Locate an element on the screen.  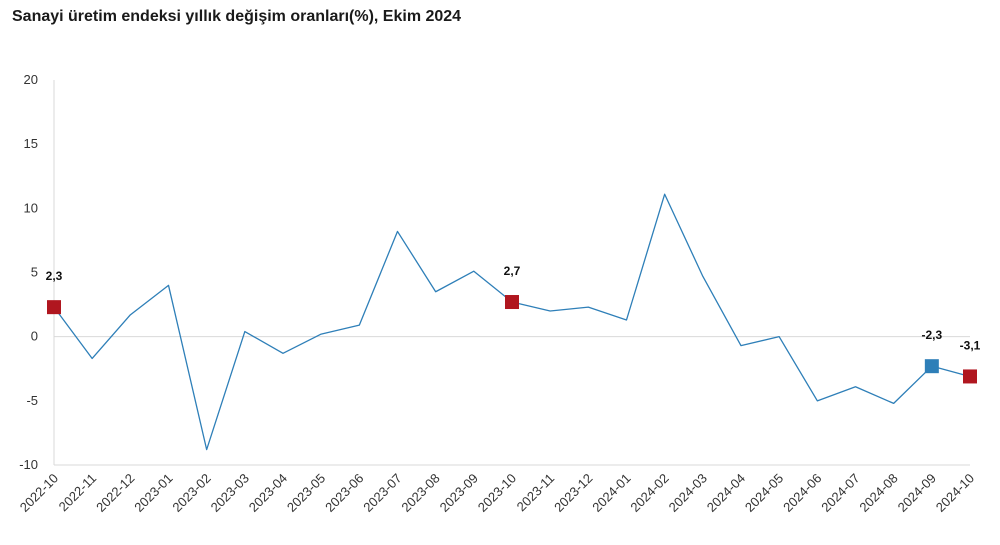
x-tick-label: 2024-07 is located at coordinates (840, 493).